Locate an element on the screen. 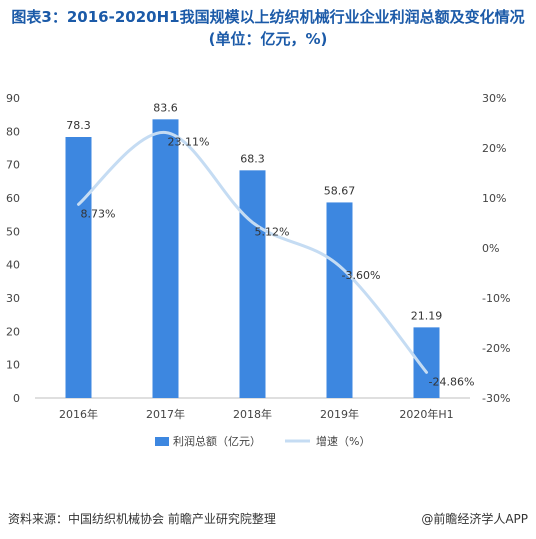 The width and height of the screenshot is (536, 539). bar-value-label: 58.67 is located at coordinates (340, 190).